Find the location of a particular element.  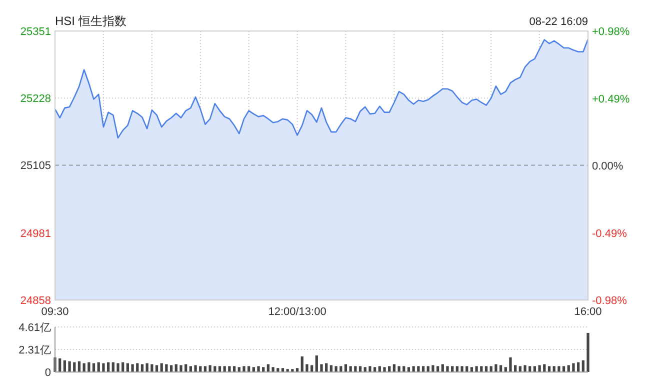

y-tick-label: 24981 is located at coordinates (35, 234).